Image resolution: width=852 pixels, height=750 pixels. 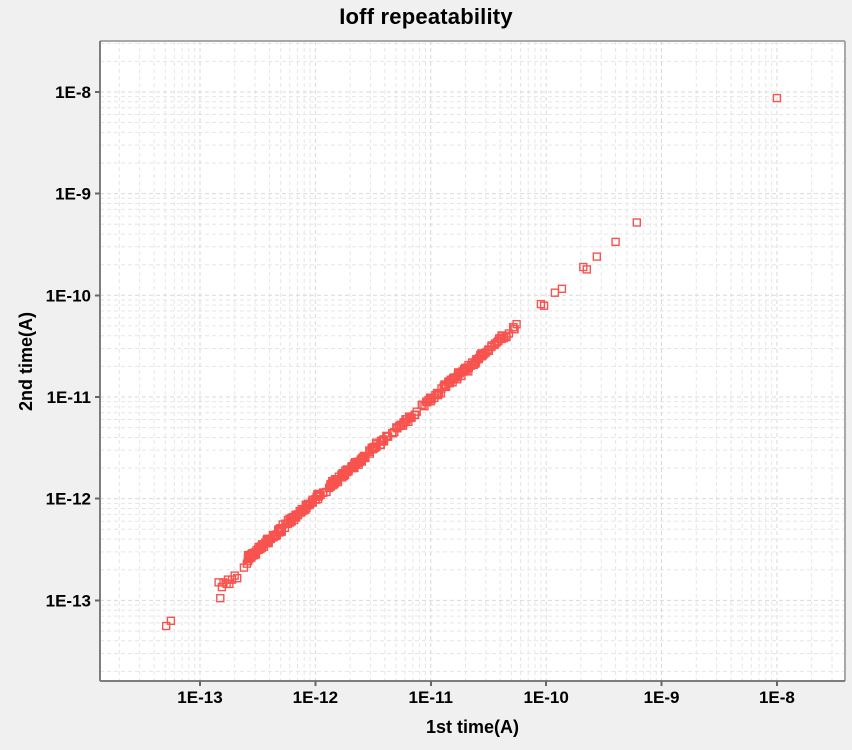 I want to click on y-axis-label-container: 2nd time(A), so click(x=26, y=361).